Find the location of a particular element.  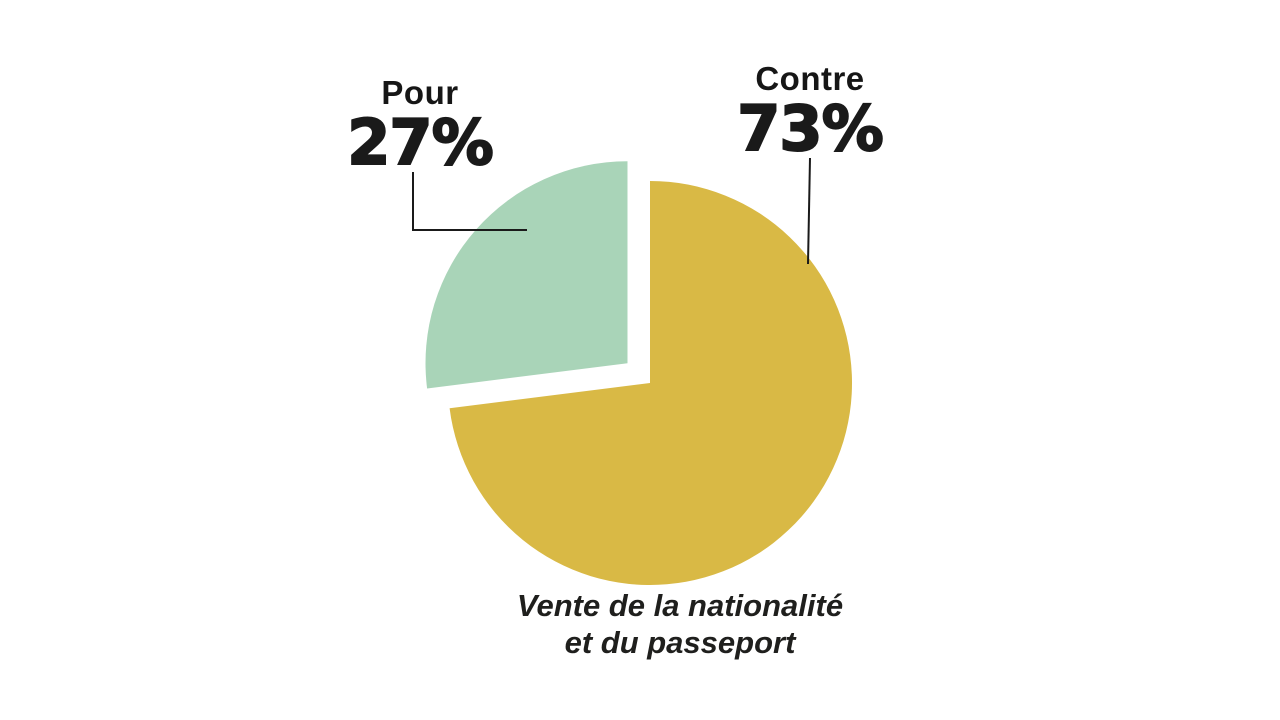

caption-line-2: et du passeport is located at coordinates (680, 642).